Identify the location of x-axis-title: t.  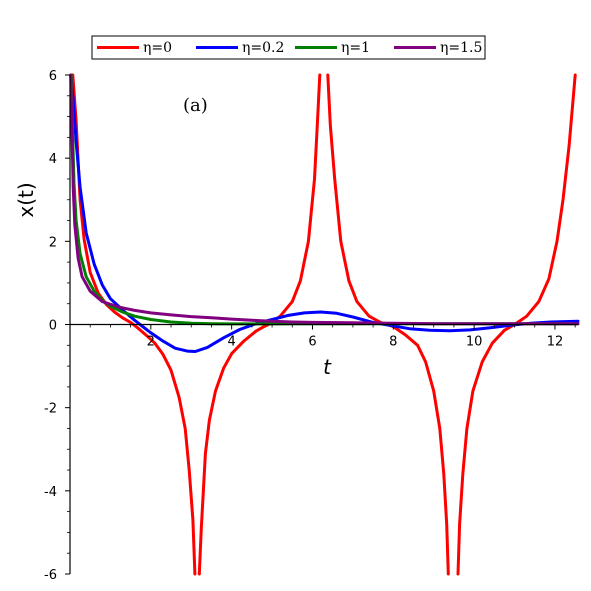
(327, 367).